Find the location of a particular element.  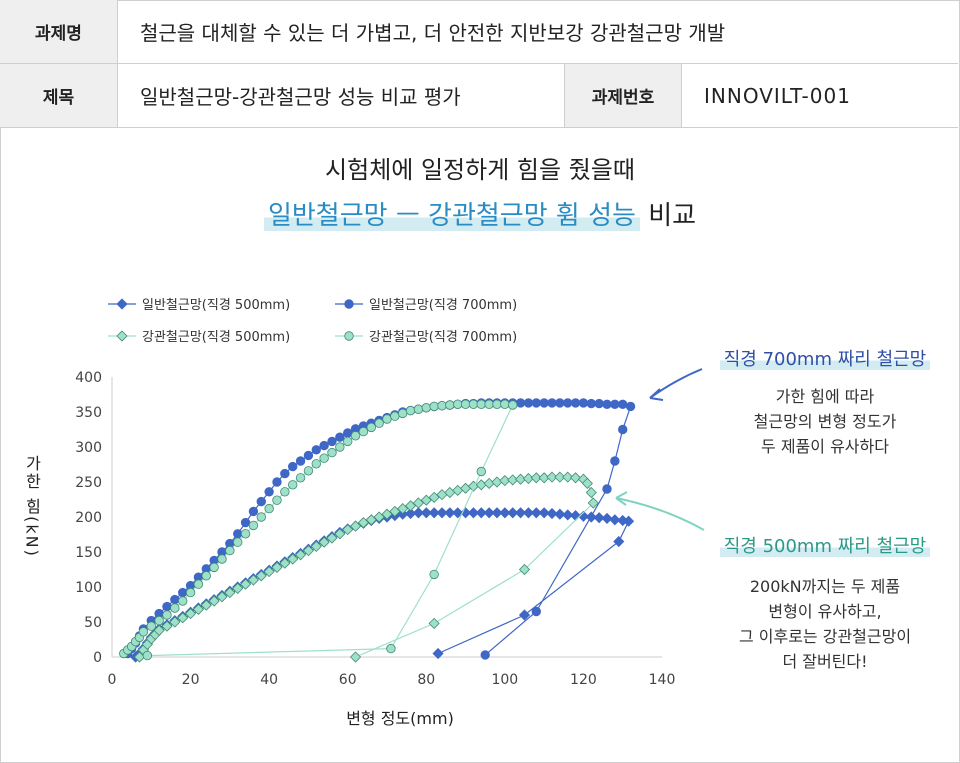

y-tick-label: 250 is located at coordinates (88, 483).